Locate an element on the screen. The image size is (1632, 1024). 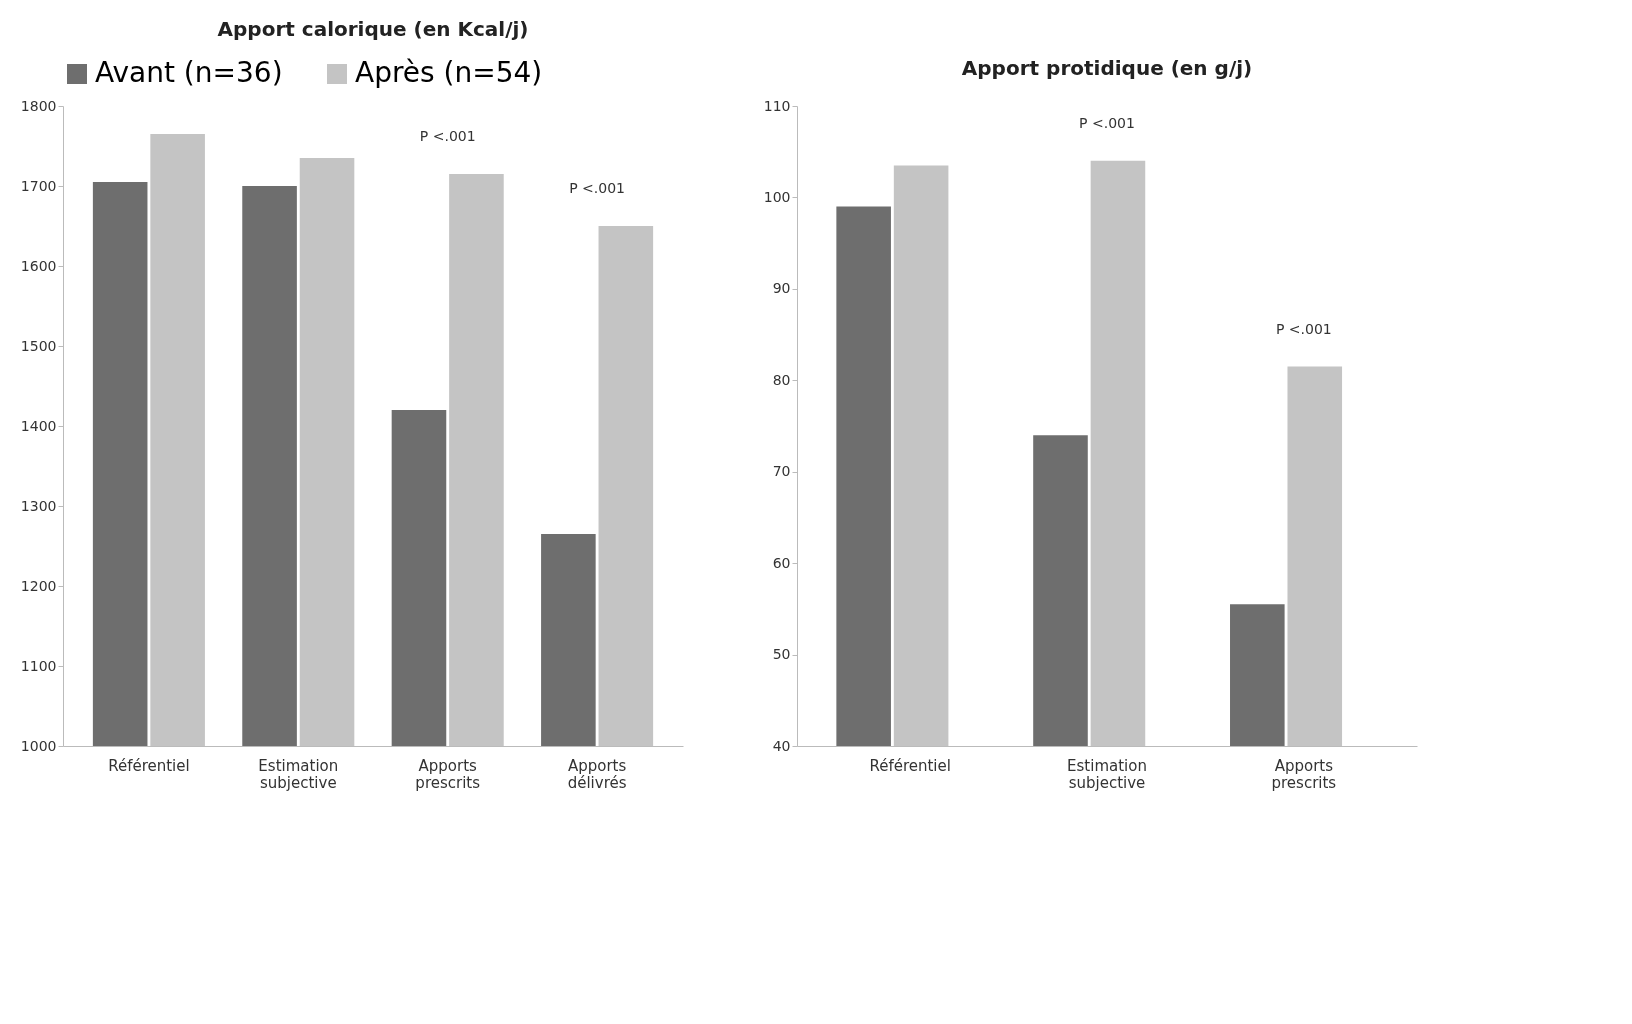
y-tick-label: 1400 is located at coordinates (38, 425).